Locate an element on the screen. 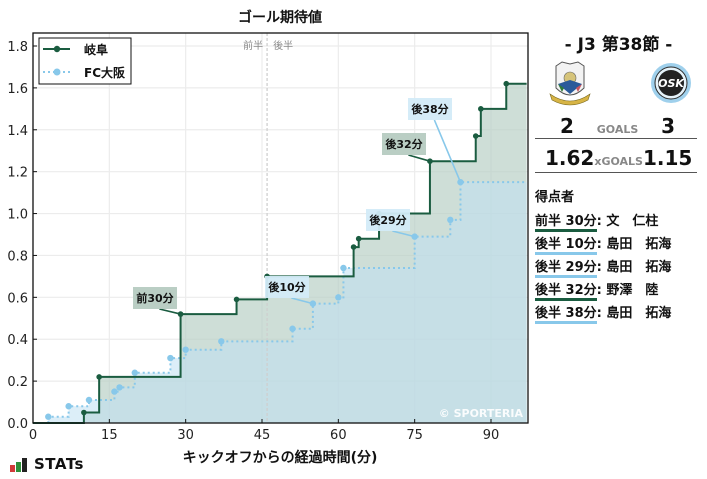 Image resolution: width=707 pixels, height=479 pixels. y-tick-label: 1.6 is located at coordinates (17, 89).